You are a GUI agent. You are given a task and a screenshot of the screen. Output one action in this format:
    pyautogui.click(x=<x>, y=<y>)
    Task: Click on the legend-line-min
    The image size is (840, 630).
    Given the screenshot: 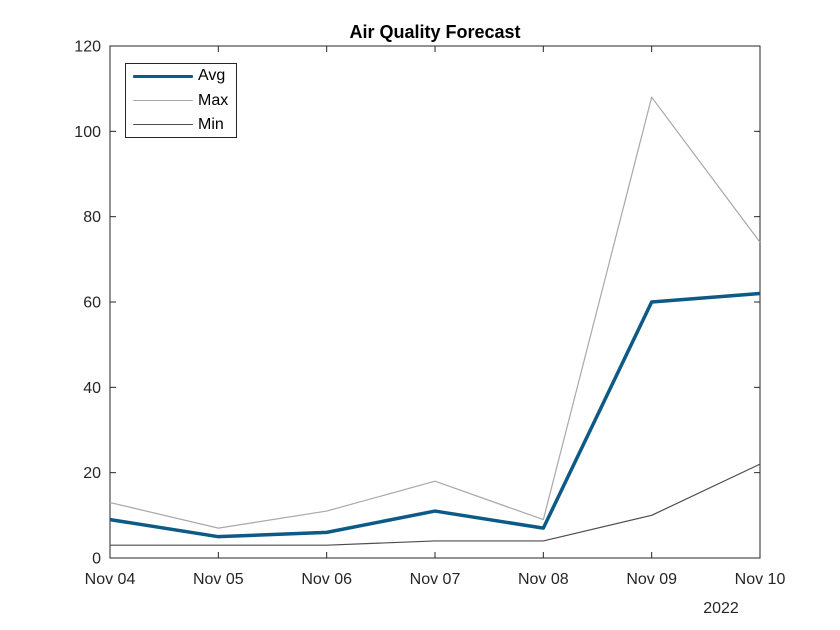 What is the action you would take?
    pyautogui.click(x=163, y=125)
    